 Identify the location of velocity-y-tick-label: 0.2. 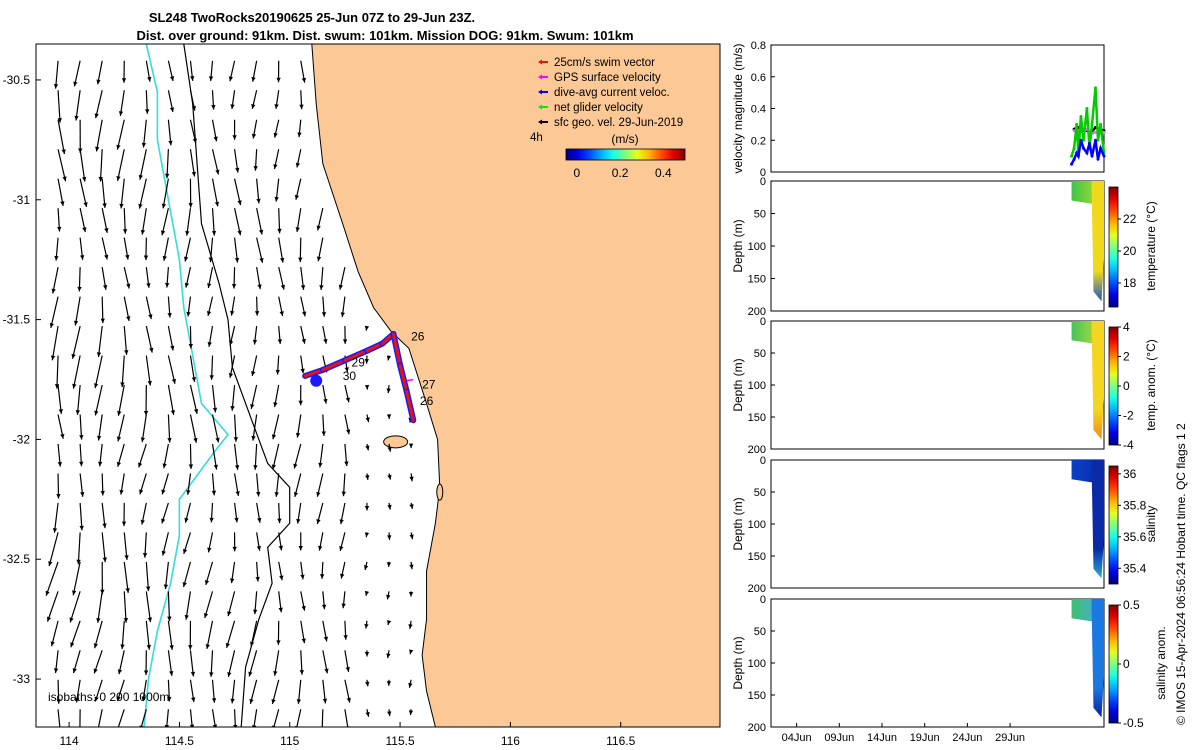
(758, 141).